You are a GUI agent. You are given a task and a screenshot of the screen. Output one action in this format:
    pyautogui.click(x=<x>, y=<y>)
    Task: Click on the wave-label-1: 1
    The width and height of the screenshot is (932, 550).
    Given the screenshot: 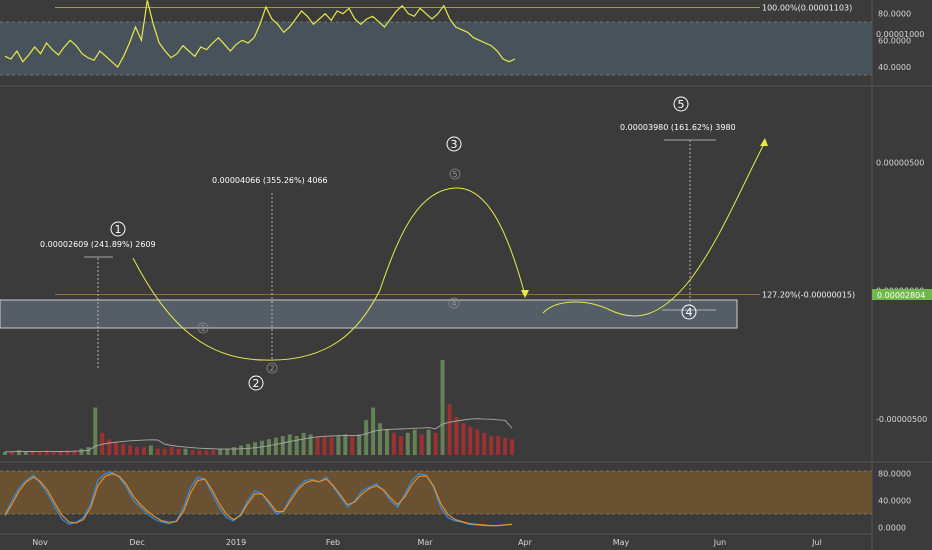 What is the action you would take?
    pyautogui.click(x=118, y=229)
    